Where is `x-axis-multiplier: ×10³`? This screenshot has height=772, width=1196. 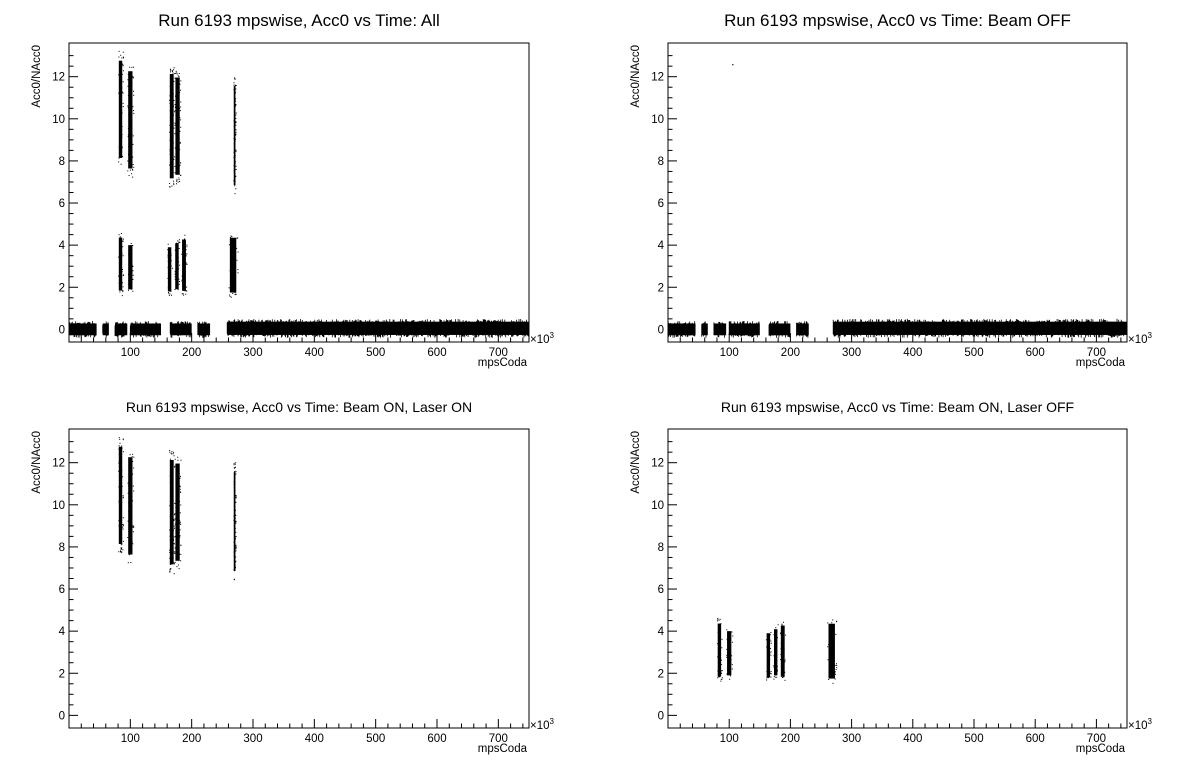
x-axis-multiplier: ×10³ is located at coordinates (1140, 338).